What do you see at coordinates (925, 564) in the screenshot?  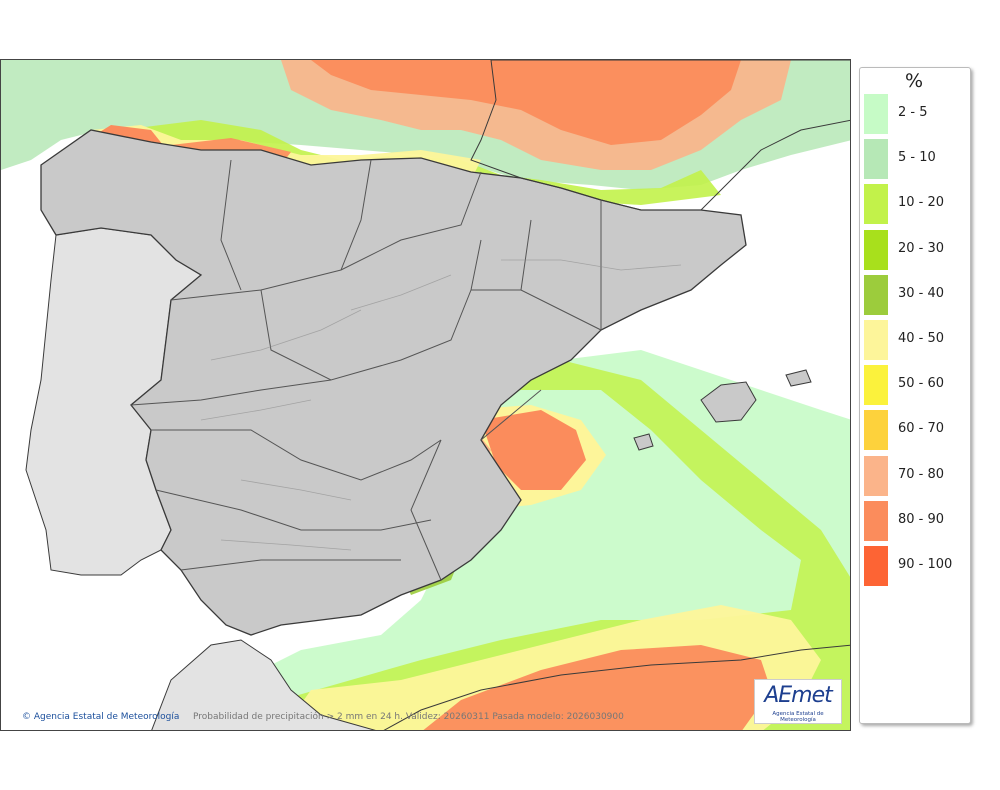 I see `legend-label: 90 - 100` at bounding box center [925, 564].